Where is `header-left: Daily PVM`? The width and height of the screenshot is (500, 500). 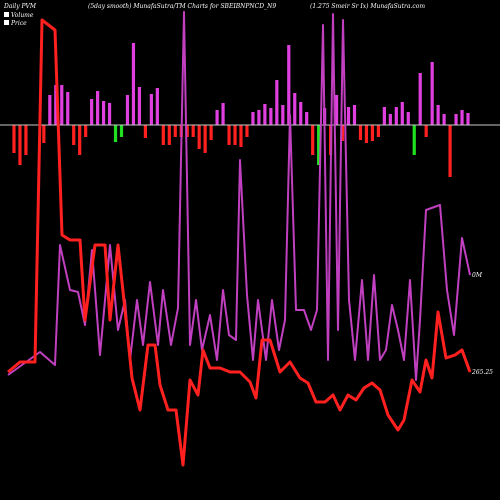
header-left: Daily PVM is located at coordinates (20, 6).